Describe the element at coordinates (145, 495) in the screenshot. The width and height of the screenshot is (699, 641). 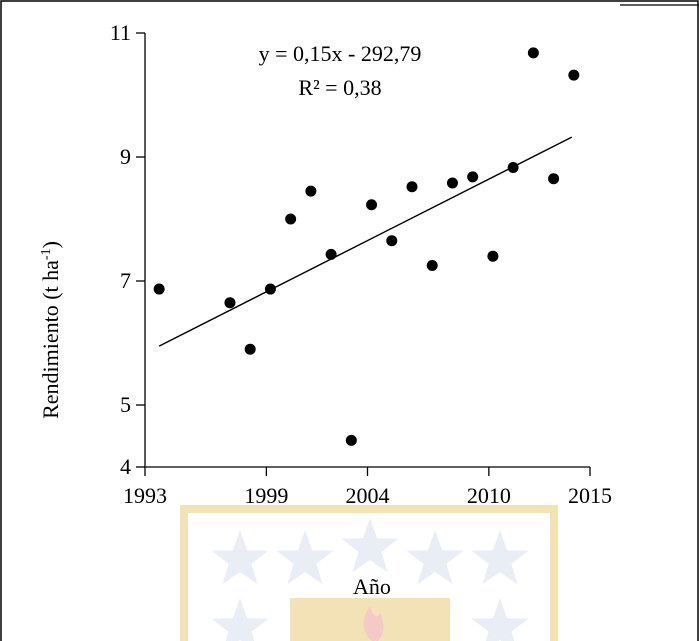
I see `x-tick-label: 1993` at that location.